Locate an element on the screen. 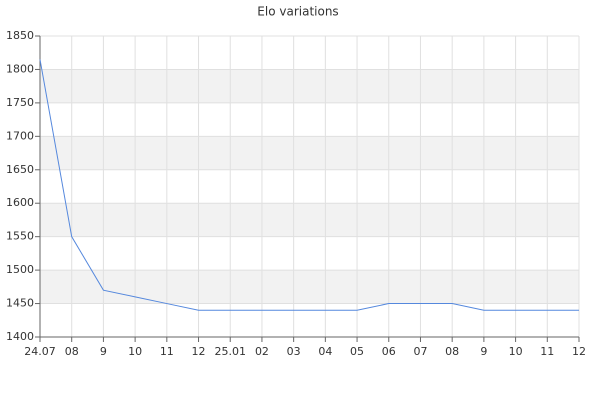 The image size is (600, 400). chart-title: Elo variations is located at coordinates (297, 12).